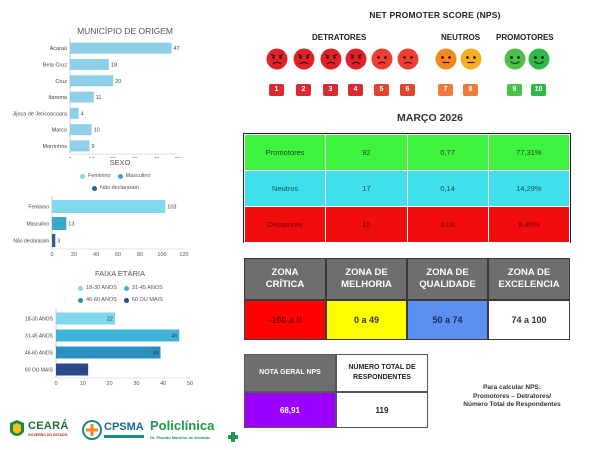  I want to click on cpsma-emblem-icon, so click(92, 430).